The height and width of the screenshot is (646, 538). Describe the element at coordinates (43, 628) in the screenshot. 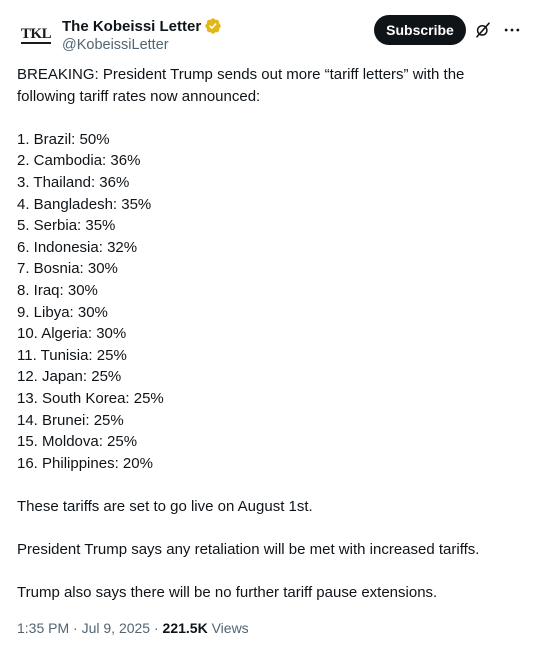

I see `tweet-time: 1:35 PM` at that location.